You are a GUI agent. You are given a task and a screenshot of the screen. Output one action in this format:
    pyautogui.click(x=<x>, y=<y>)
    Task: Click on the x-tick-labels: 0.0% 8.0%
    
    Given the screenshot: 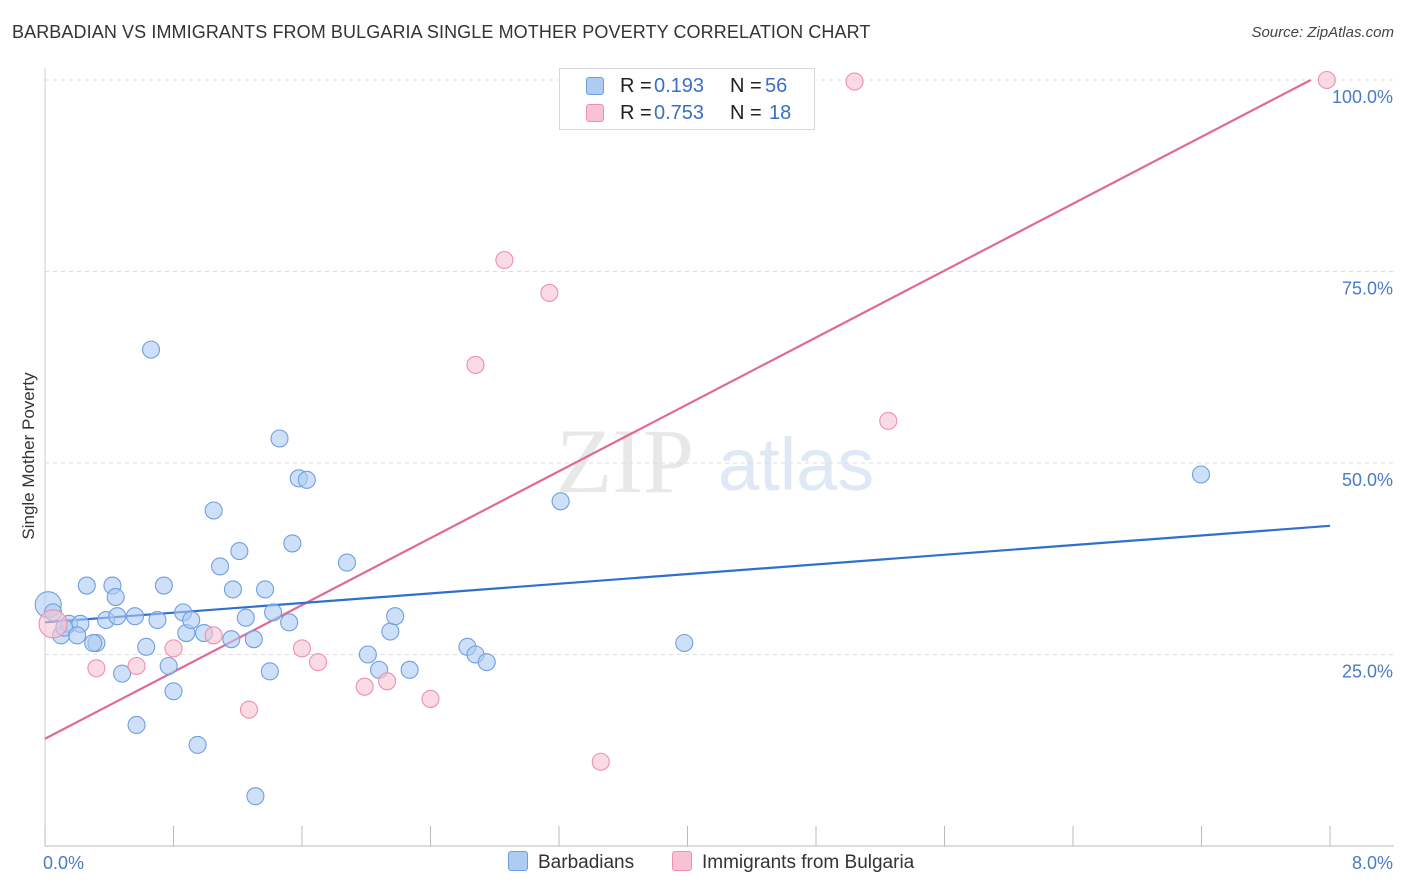 What is the action you would take?
    pyautogui.click(x=718, y=863)
    